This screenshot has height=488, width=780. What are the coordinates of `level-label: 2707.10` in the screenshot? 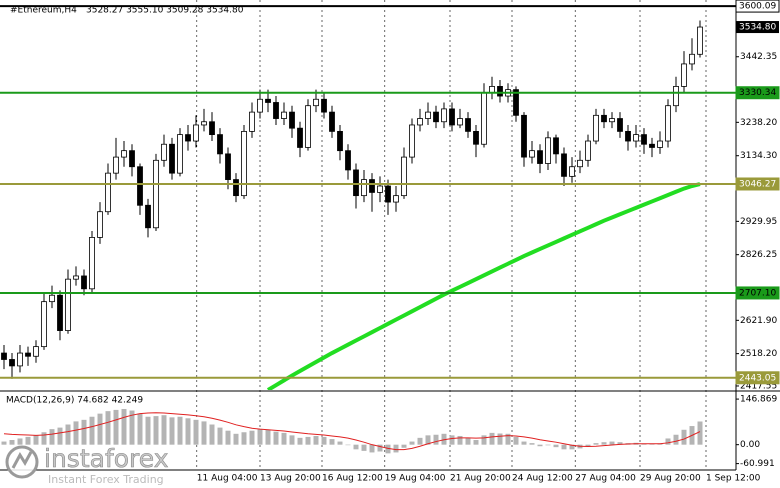 It's located at (757, 293).